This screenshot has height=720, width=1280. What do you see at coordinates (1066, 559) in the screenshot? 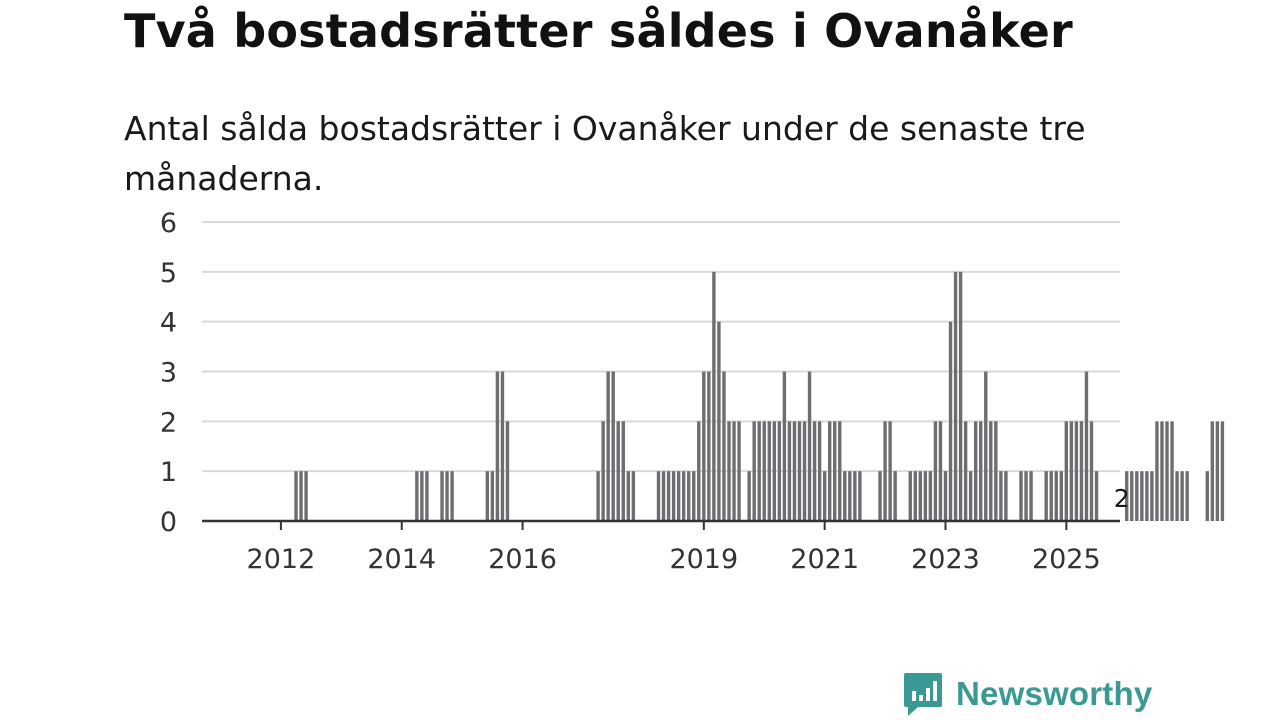
I see `x-tick-label: 2025` at bounding box center [1066, 559].